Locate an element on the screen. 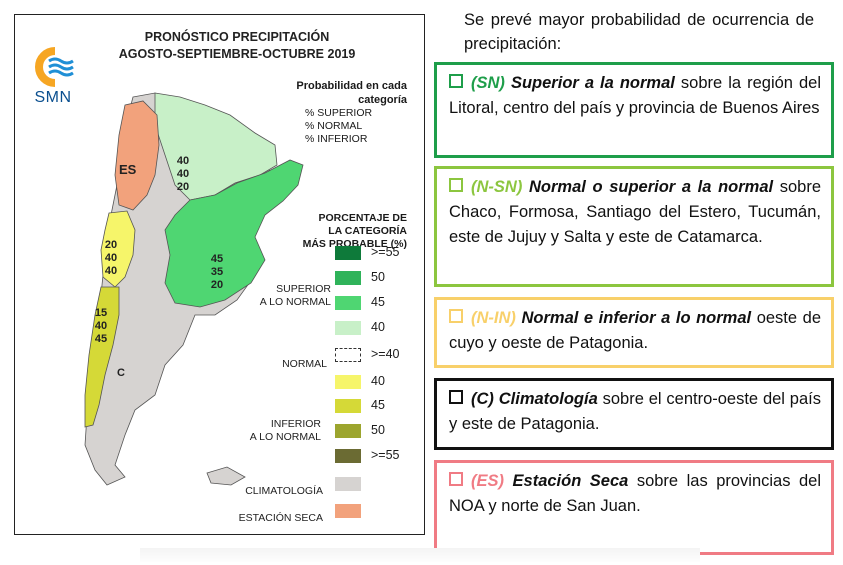 The image size is (843, 565). prob-lines: % SUPERIOR % NORMAL % INFERIOR is located at coordinates (339, 126).